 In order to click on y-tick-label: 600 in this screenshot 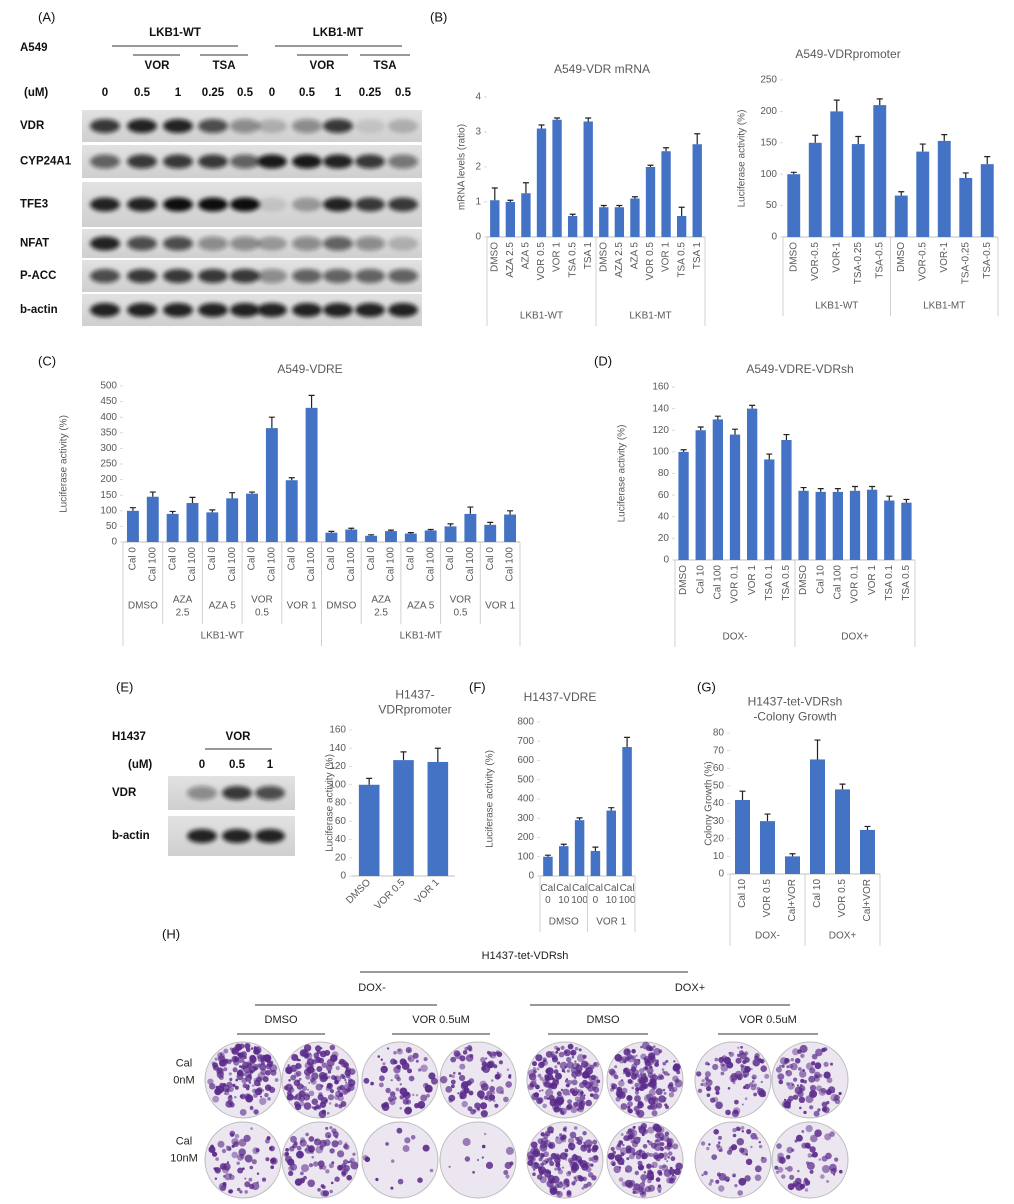, I will do `click(525, 760)`.